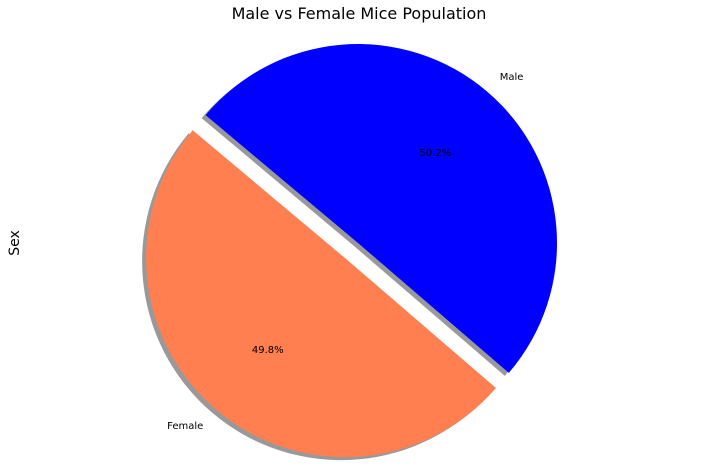 Image resolution: width=701 pixels, height=467 pixels. I want to click on chart-title: Male vs Female Mice Population, so click(359, 13).